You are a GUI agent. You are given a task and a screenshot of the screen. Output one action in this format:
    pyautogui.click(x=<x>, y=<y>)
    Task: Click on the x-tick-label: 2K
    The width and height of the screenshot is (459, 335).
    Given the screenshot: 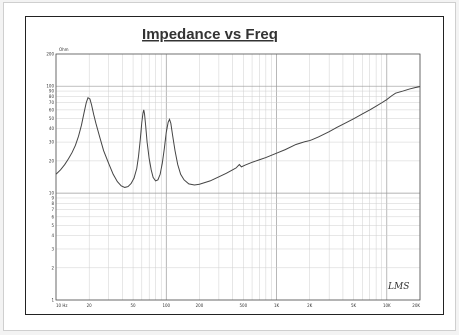 What is the action you would take?
    pyautogui.click(x=310, y=305)
    